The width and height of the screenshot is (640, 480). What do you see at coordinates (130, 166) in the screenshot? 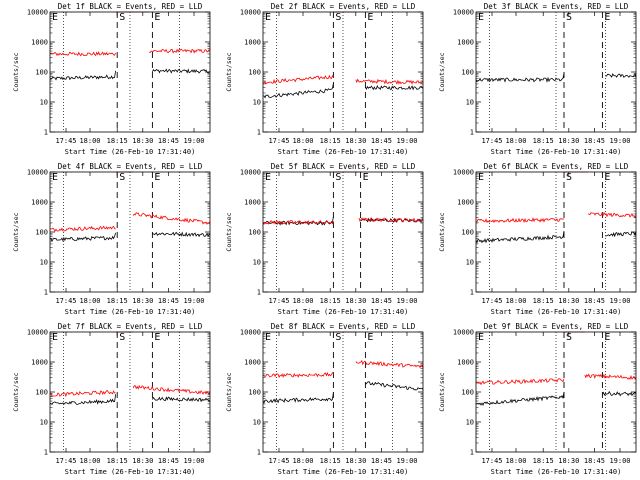
I see `panel-title: Det 4f BLACK = Events, RED = LLD` at bounding box center [130, 166].